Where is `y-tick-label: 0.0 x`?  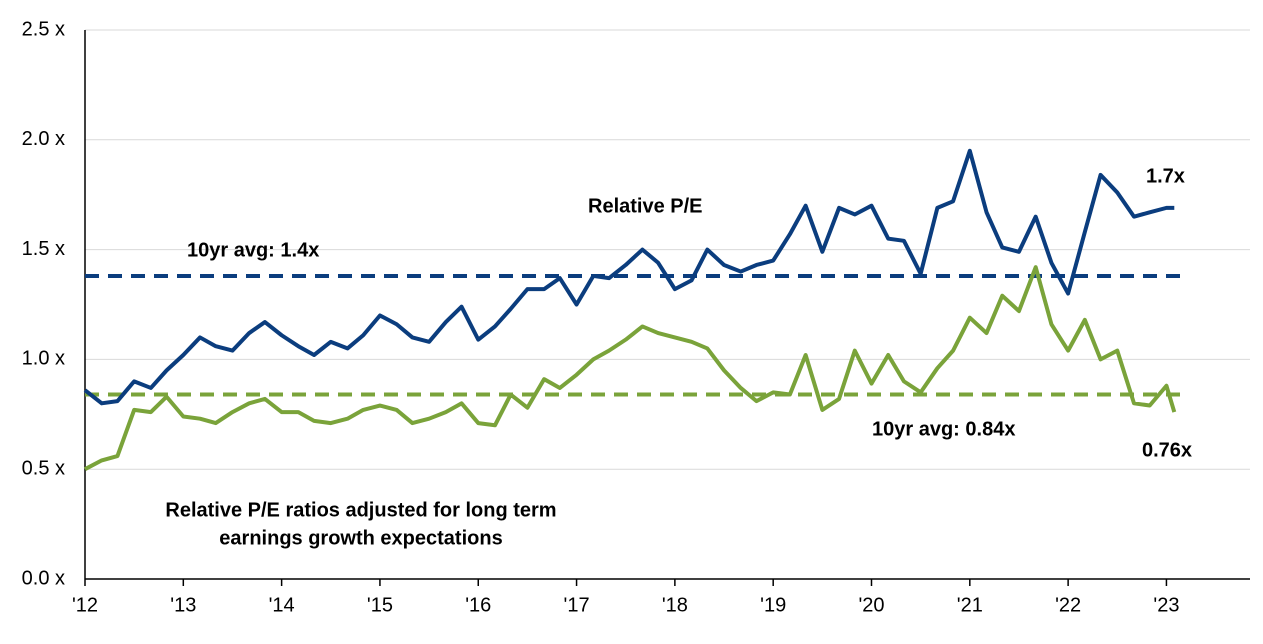
y-tick-label: 0.0 x is located at coordinates (43, 578).